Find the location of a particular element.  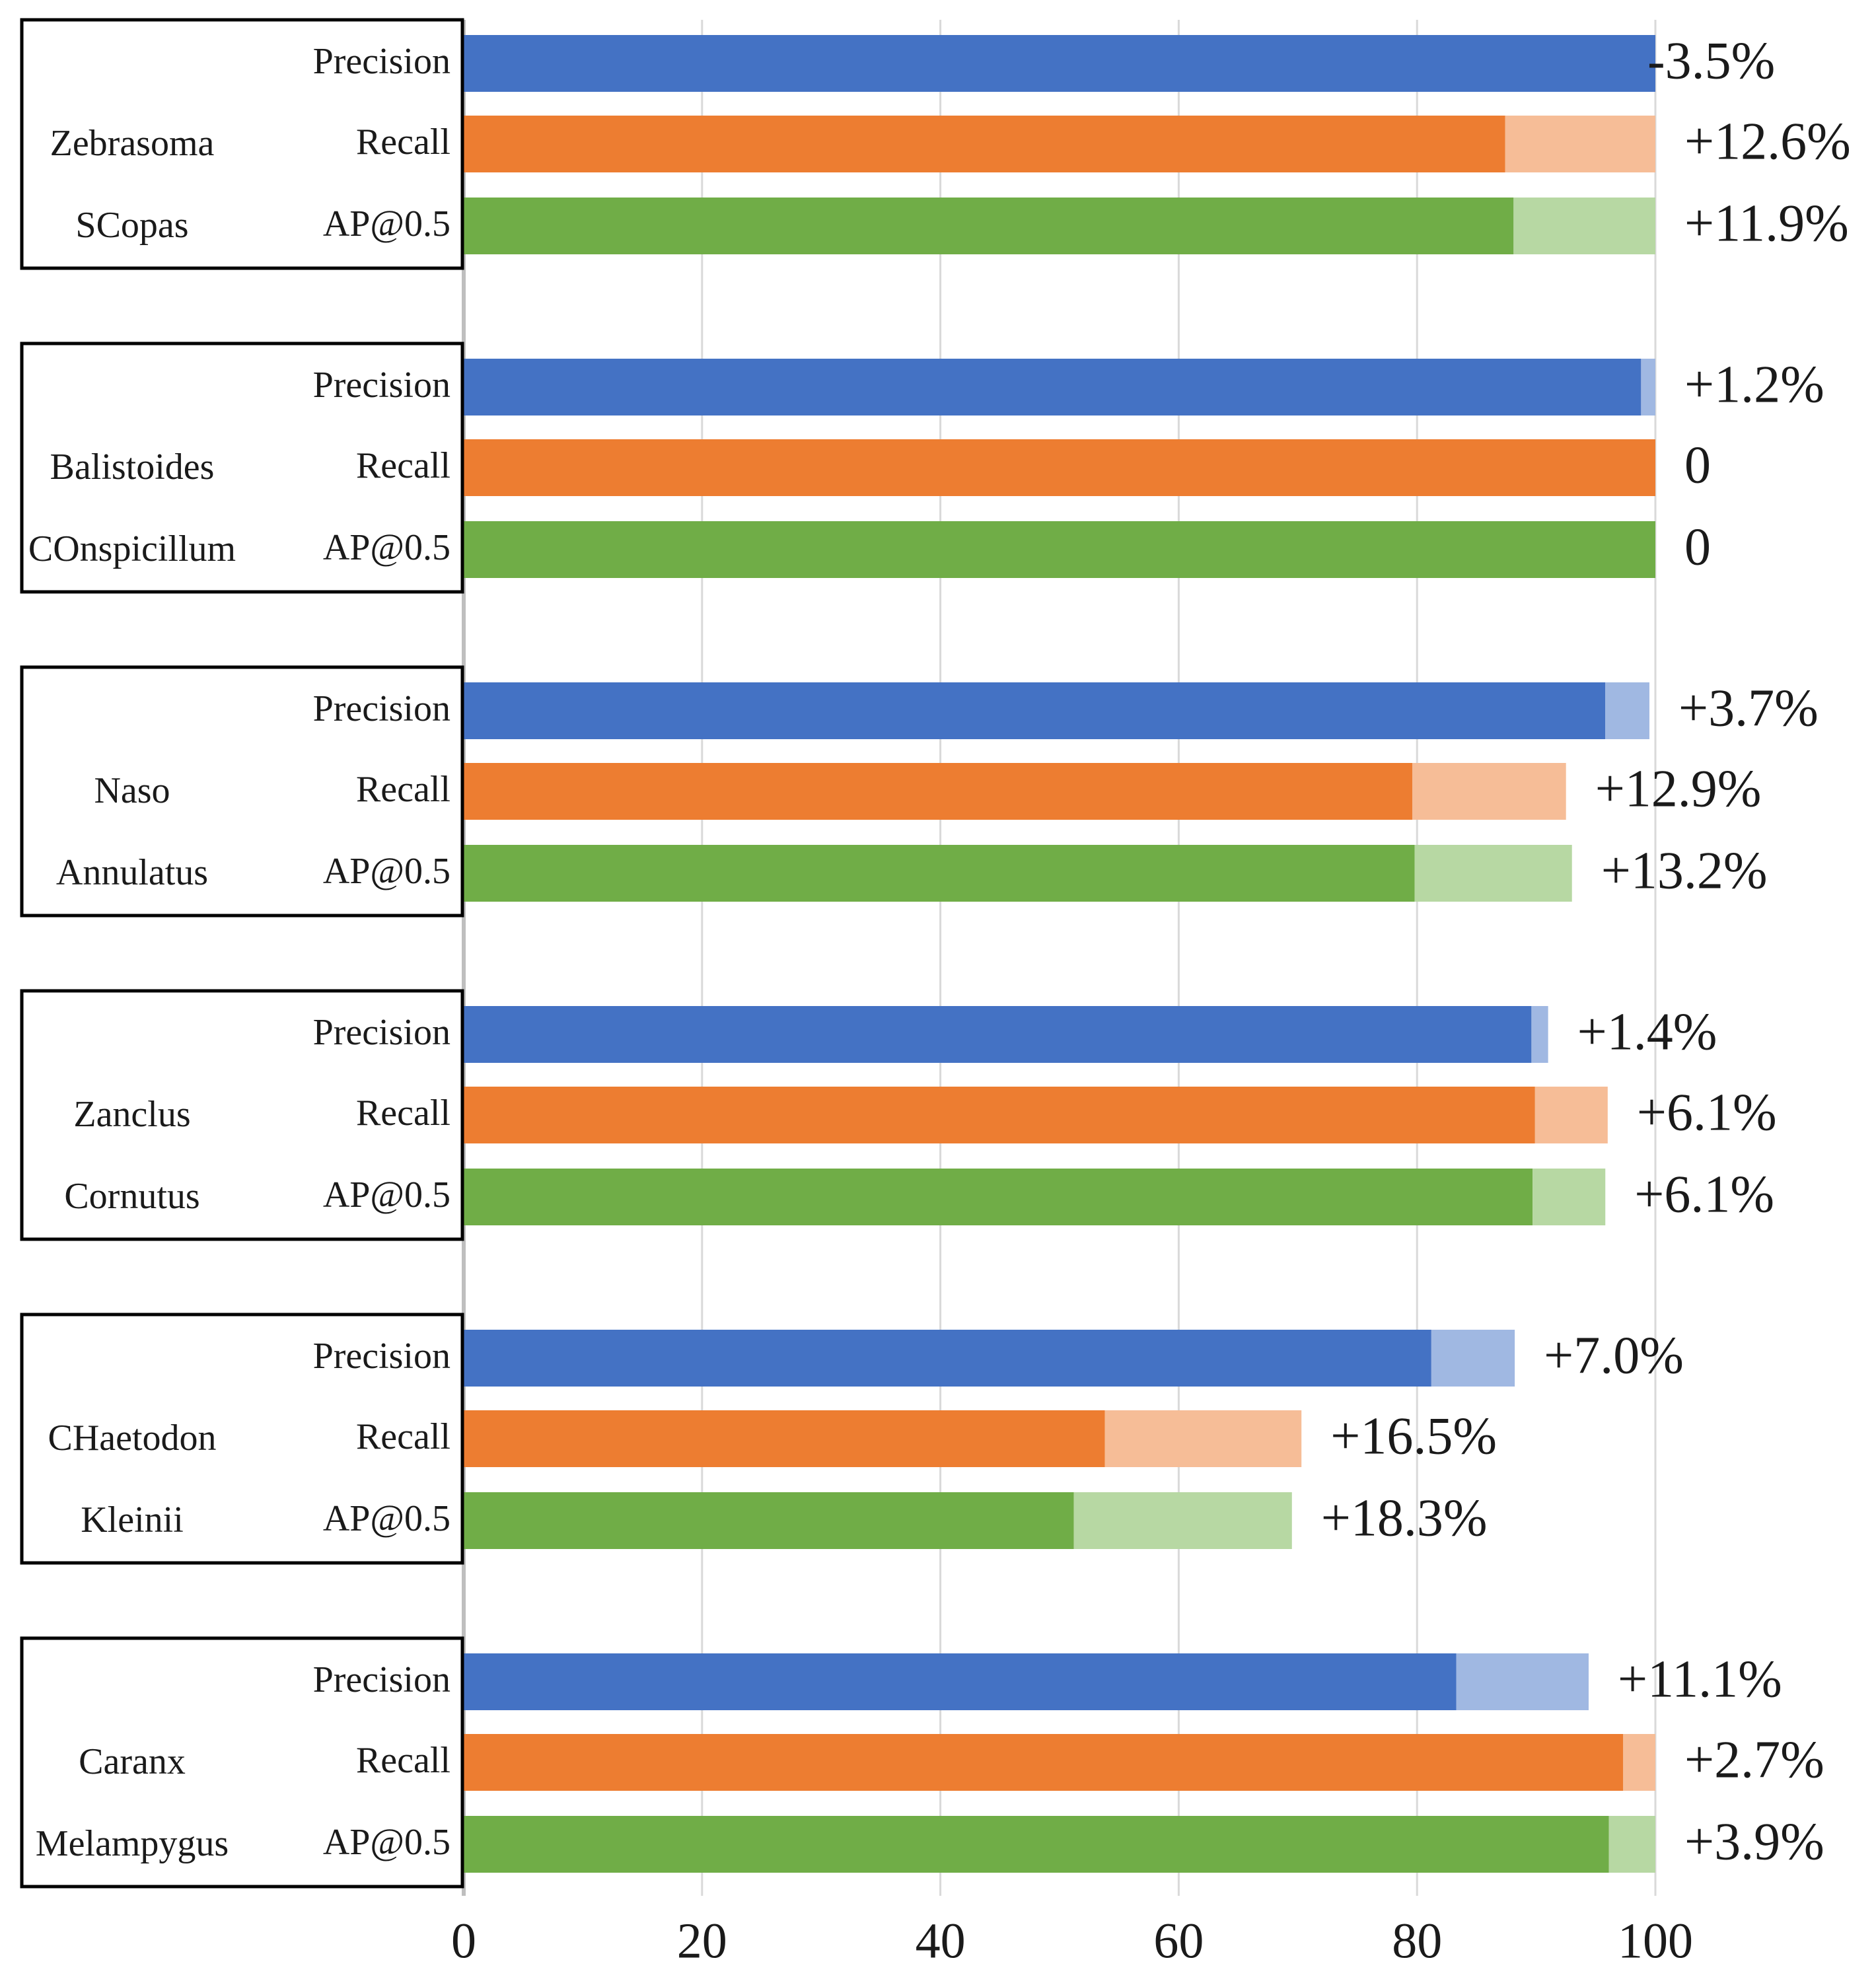

data-label: +12.9% is located at coordinates (1678, 789).